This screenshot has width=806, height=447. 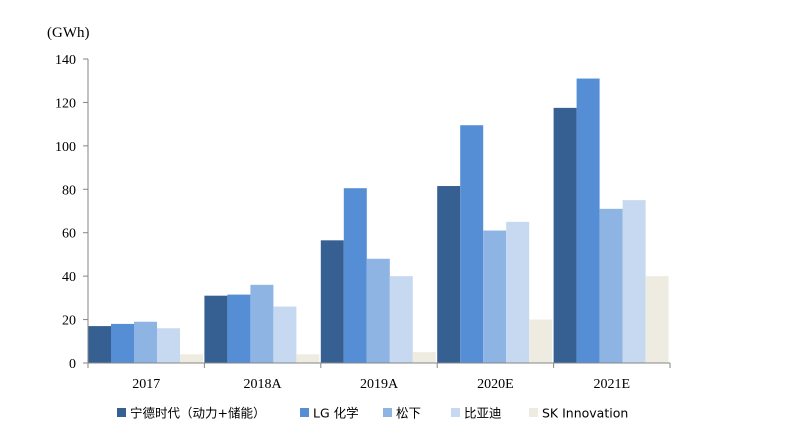 I want to click on x-tick-label: 2021E, so click(x=612, y=384).